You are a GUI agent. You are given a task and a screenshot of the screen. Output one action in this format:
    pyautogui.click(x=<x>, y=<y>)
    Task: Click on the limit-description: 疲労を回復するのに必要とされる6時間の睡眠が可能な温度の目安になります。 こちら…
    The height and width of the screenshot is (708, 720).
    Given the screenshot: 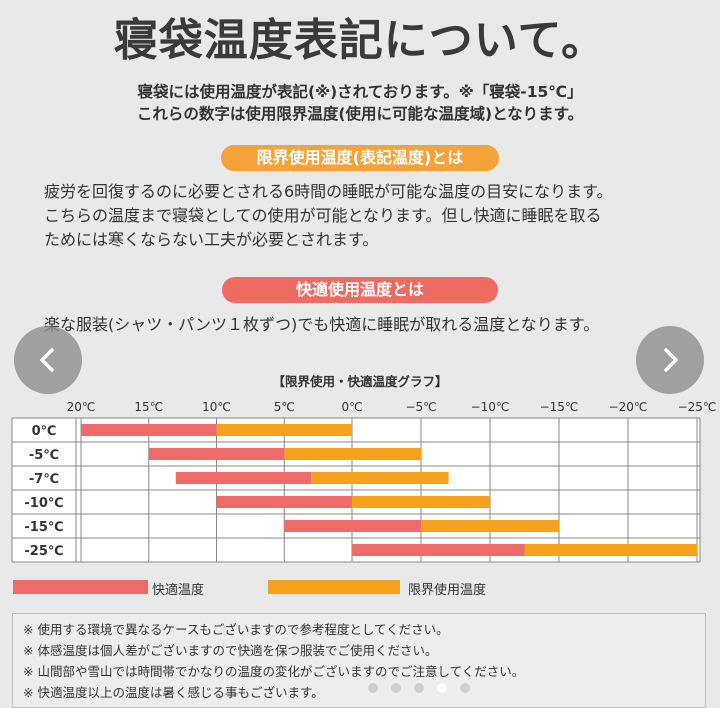 What is the action you would take?
    pyautogui.click(x=369, y=216)
    